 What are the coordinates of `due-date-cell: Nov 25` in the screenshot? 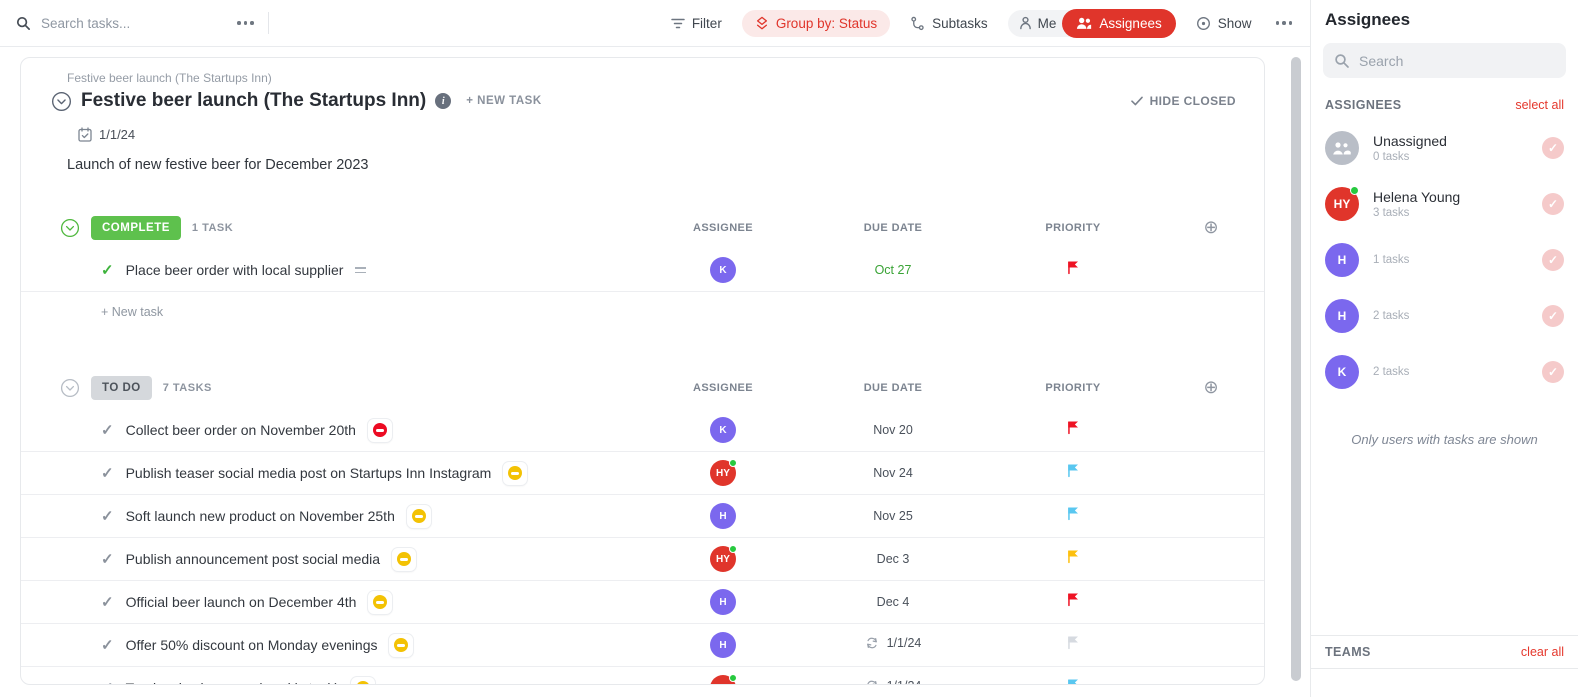 It's located at (893, 516).